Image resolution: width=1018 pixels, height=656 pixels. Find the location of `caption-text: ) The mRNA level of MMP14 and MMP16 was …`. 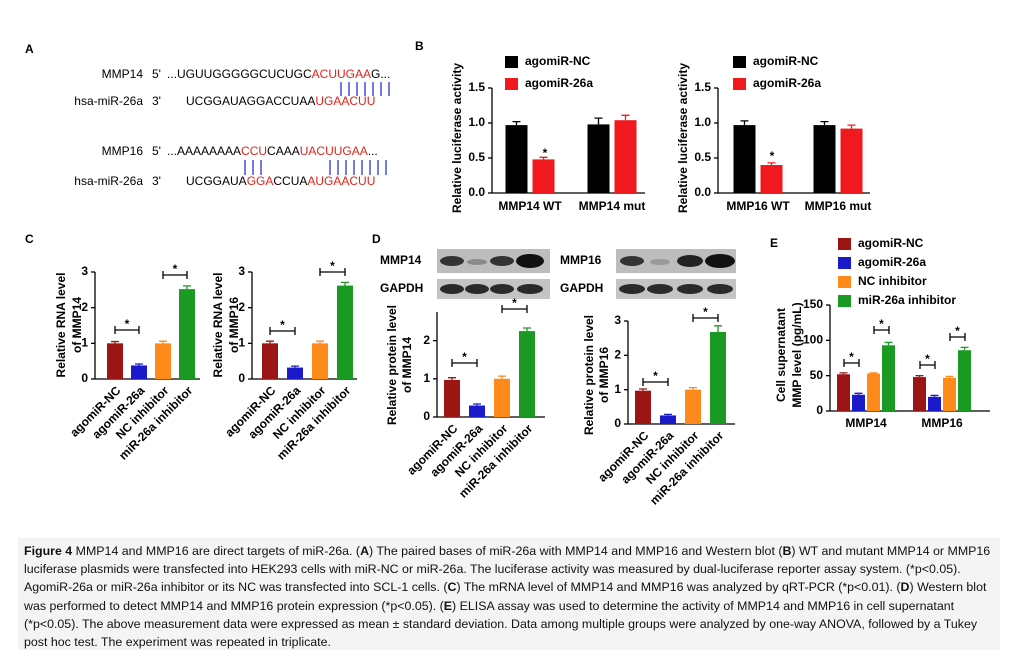

caption-text: ) The mRNA level of MMP14 and MMP16 was … is located at coordinates (678, 587).